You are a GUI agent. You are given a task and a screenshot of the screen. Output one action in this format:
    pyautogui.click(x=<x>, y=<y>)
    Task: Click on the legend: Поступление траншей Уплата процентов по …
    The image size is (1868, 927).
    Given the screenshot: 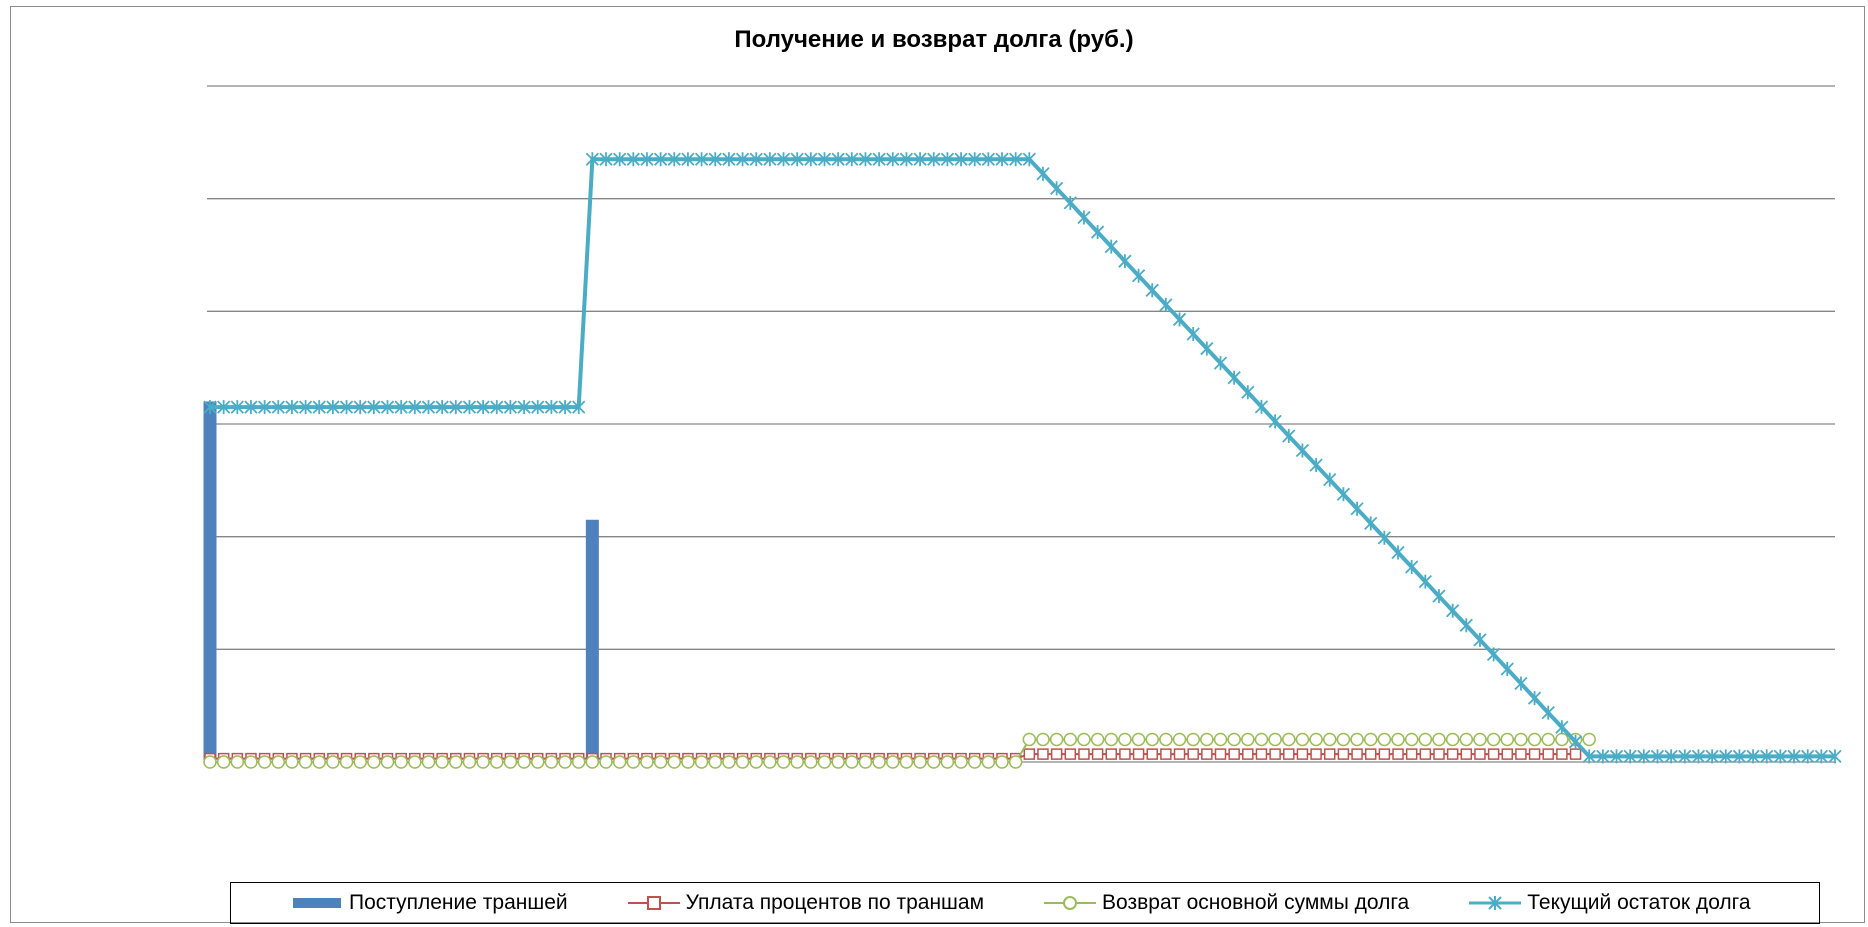 What is the action you would take?
    pyautogui.click(x=1025, y=903)
    